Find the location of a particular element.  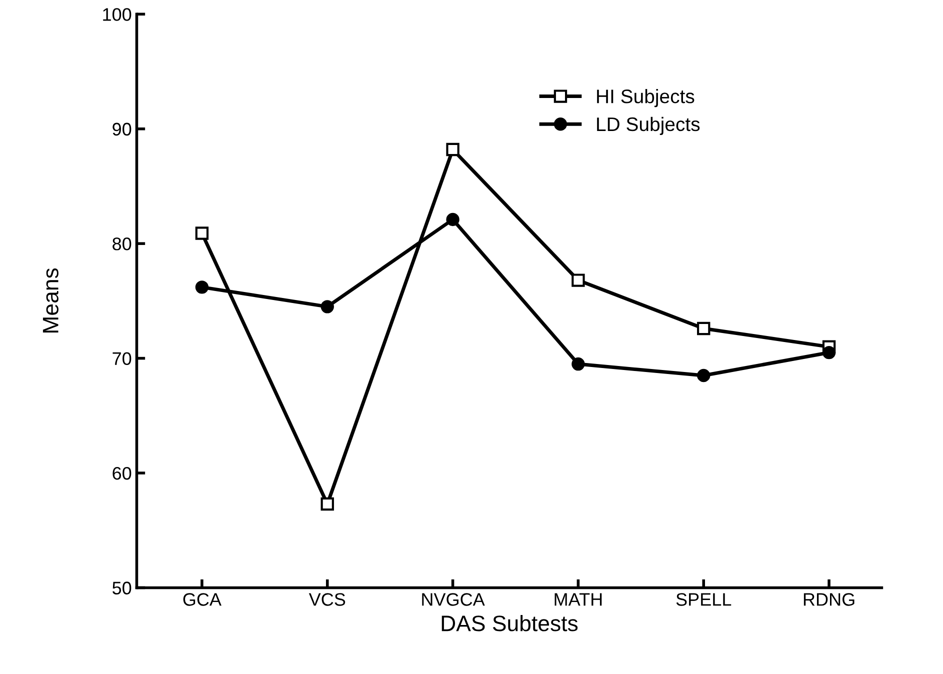

x-tick-label: NVGCA is located at coordinates (453, 599).